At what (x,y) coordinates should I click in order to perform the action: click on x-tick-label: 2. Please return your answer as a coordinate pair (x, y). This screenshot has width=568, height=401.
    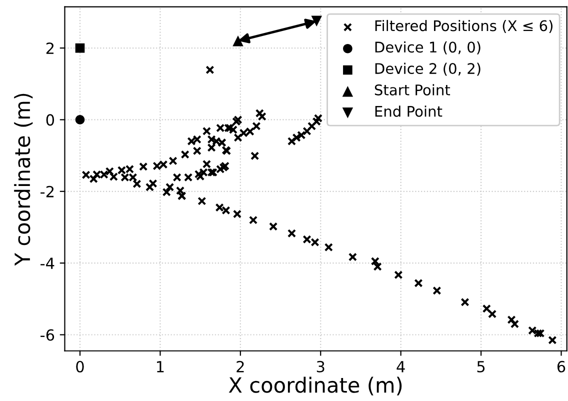
    Looking at the image, I should click on (240, 366).